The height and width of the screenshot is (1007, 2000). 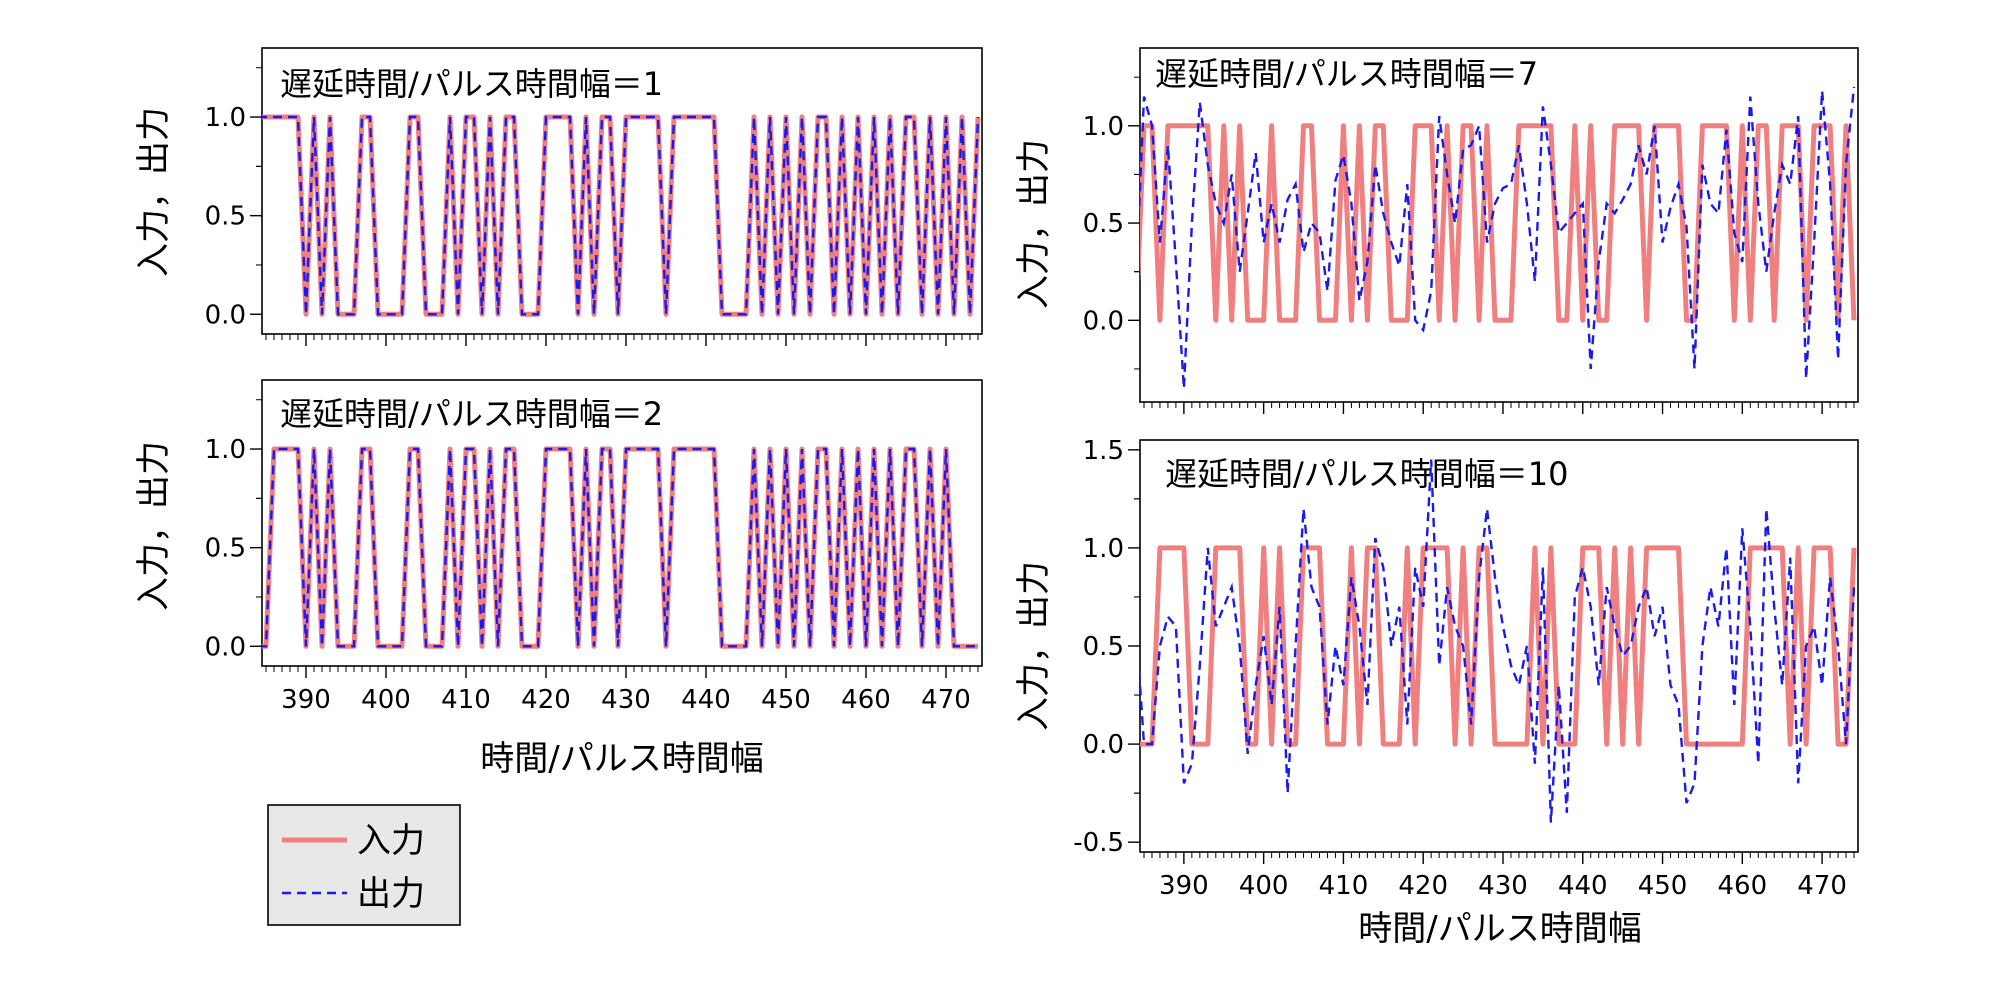 I want to click on legend: 入力 出力, so click(x=364, y=865).